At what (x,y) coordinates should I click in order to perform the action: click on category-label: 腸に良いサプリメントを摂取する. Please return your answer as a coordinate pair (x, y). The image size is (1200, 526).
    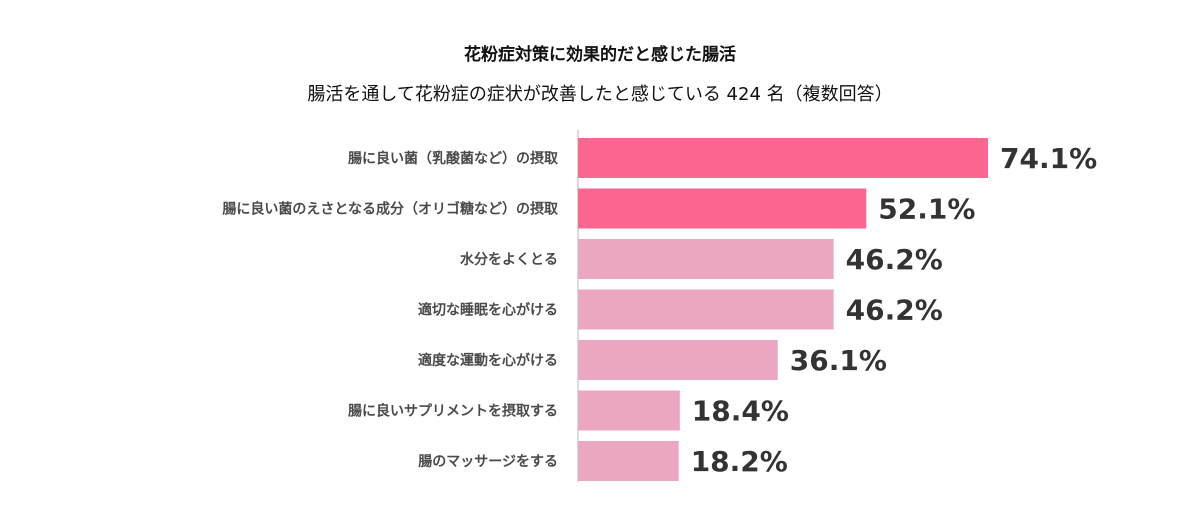
    Looking at the image, I should click on (453, 411).